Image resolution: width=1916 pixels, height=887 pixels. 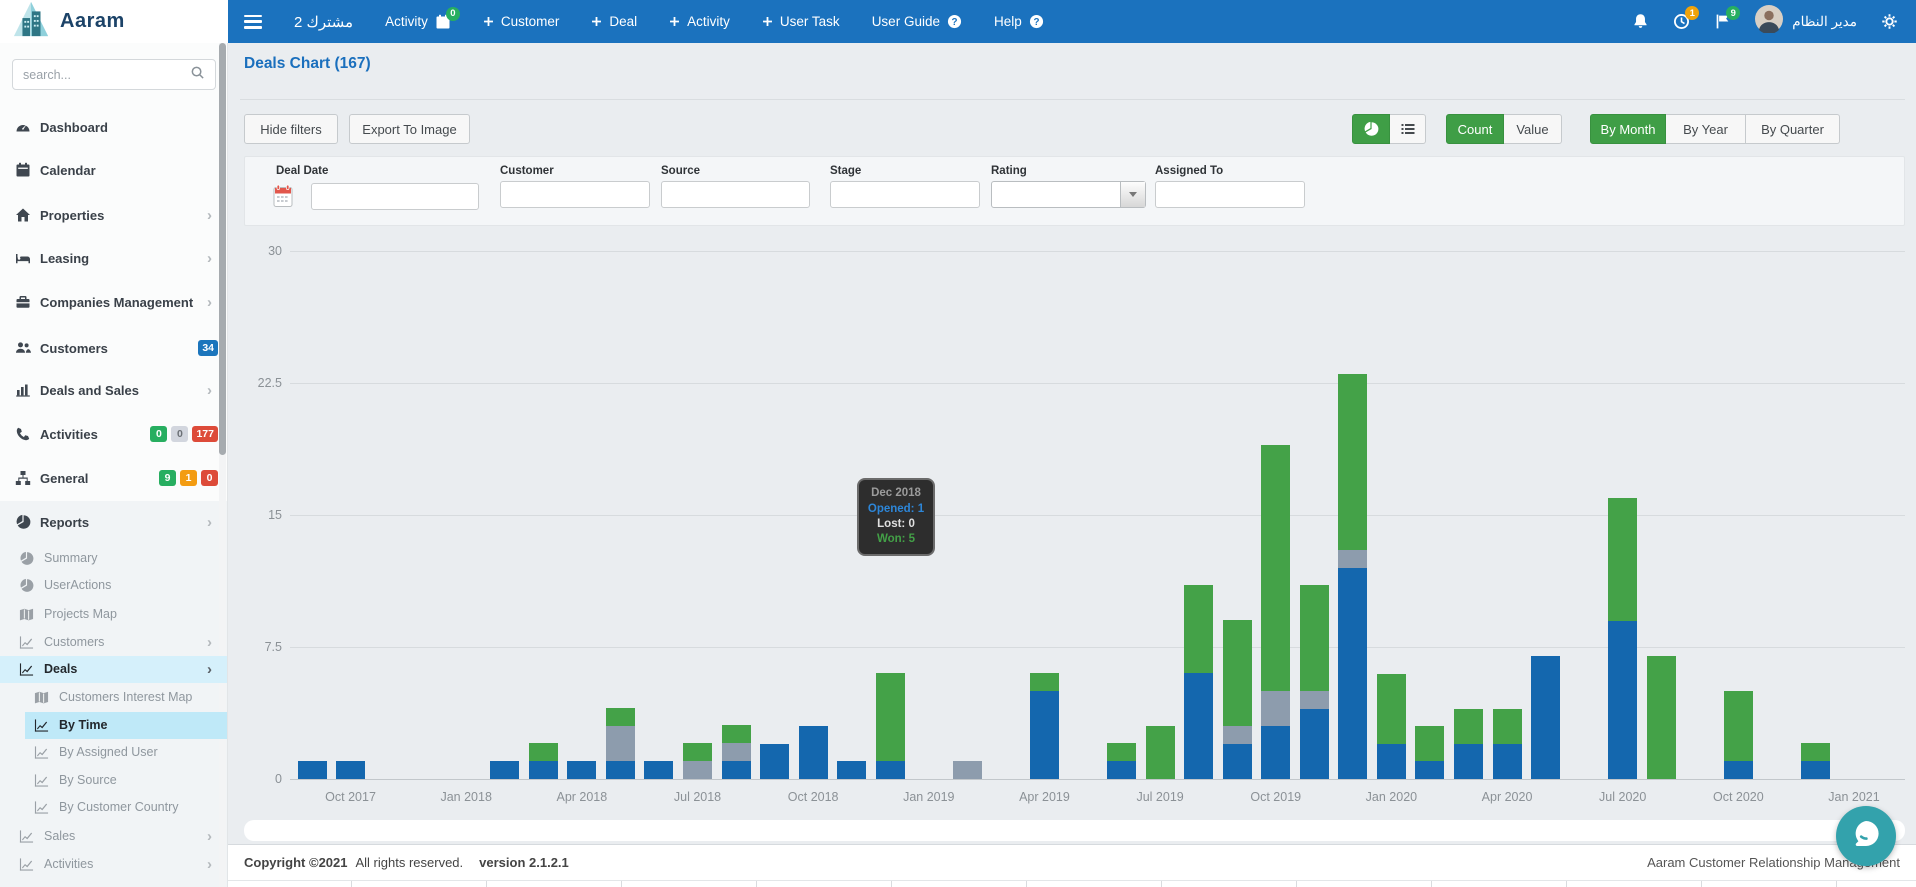 What do you see at coordinates (197, 75) in the screenshot?
I see `search-icon` at bounding box center [197, 75].